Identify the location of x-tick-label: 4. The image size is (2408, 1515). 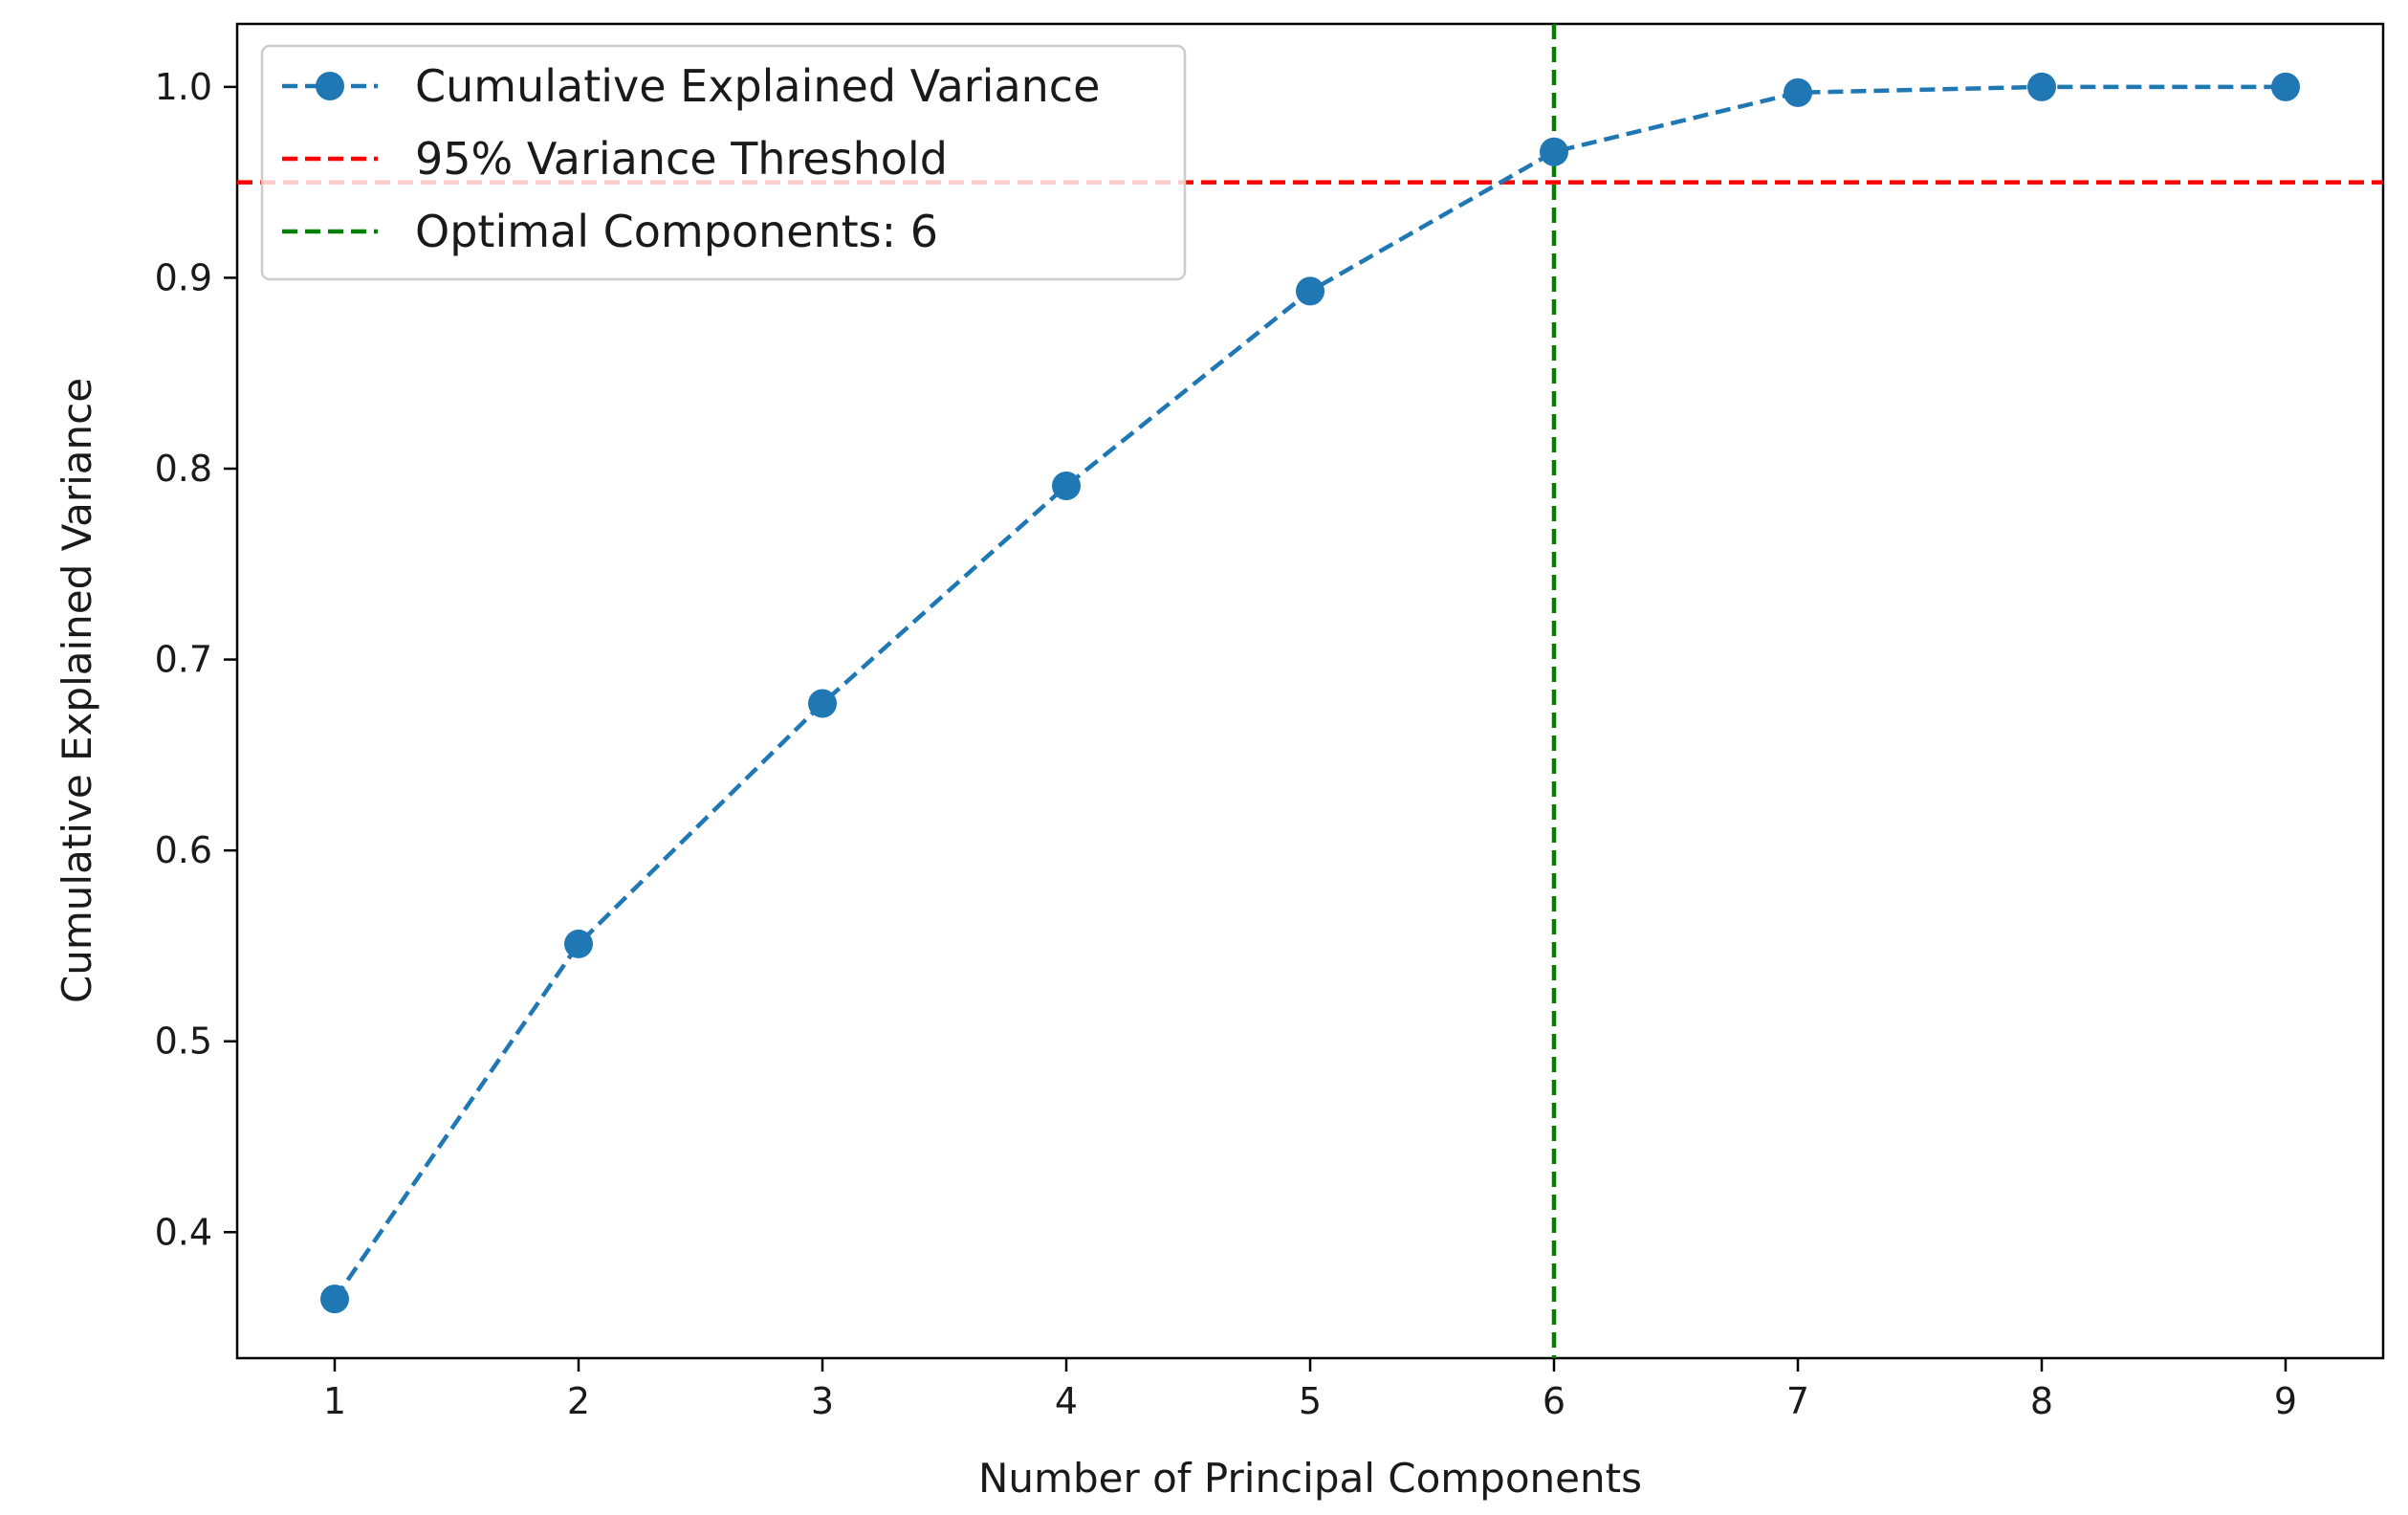
(1066, 1401).